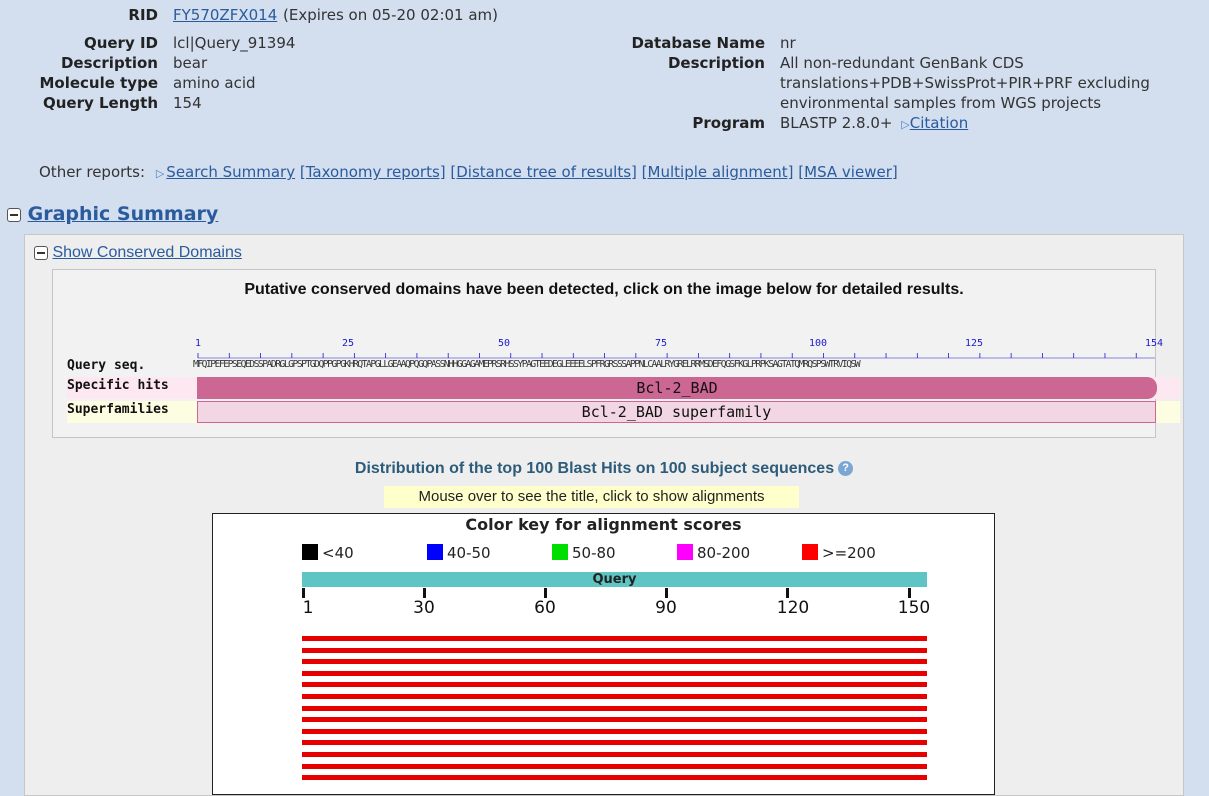  I want to click on legend-item: >=200, so click(839, 553).